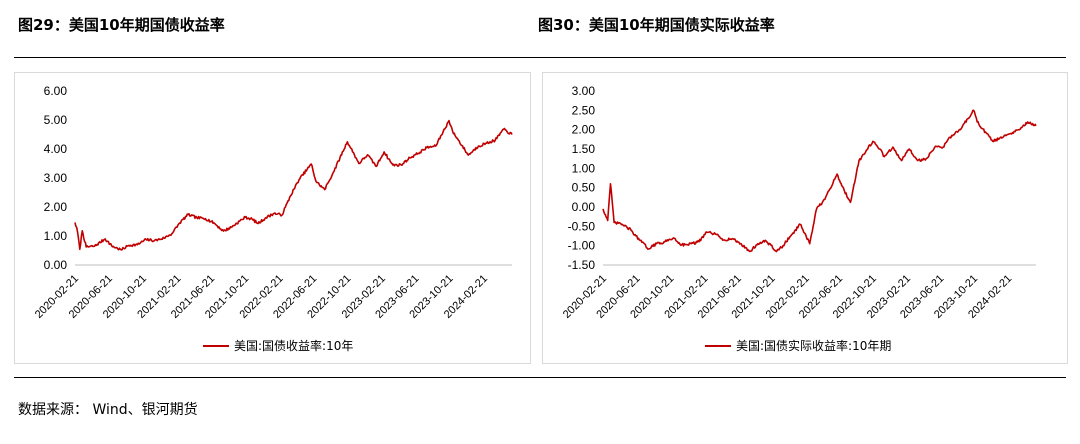 This screenshot has width=1080, height=444. What do you see at coordinates (584, 110) in the screenshot?
I see `y-tick-label: 2.50` at bounding box center [584, 110].